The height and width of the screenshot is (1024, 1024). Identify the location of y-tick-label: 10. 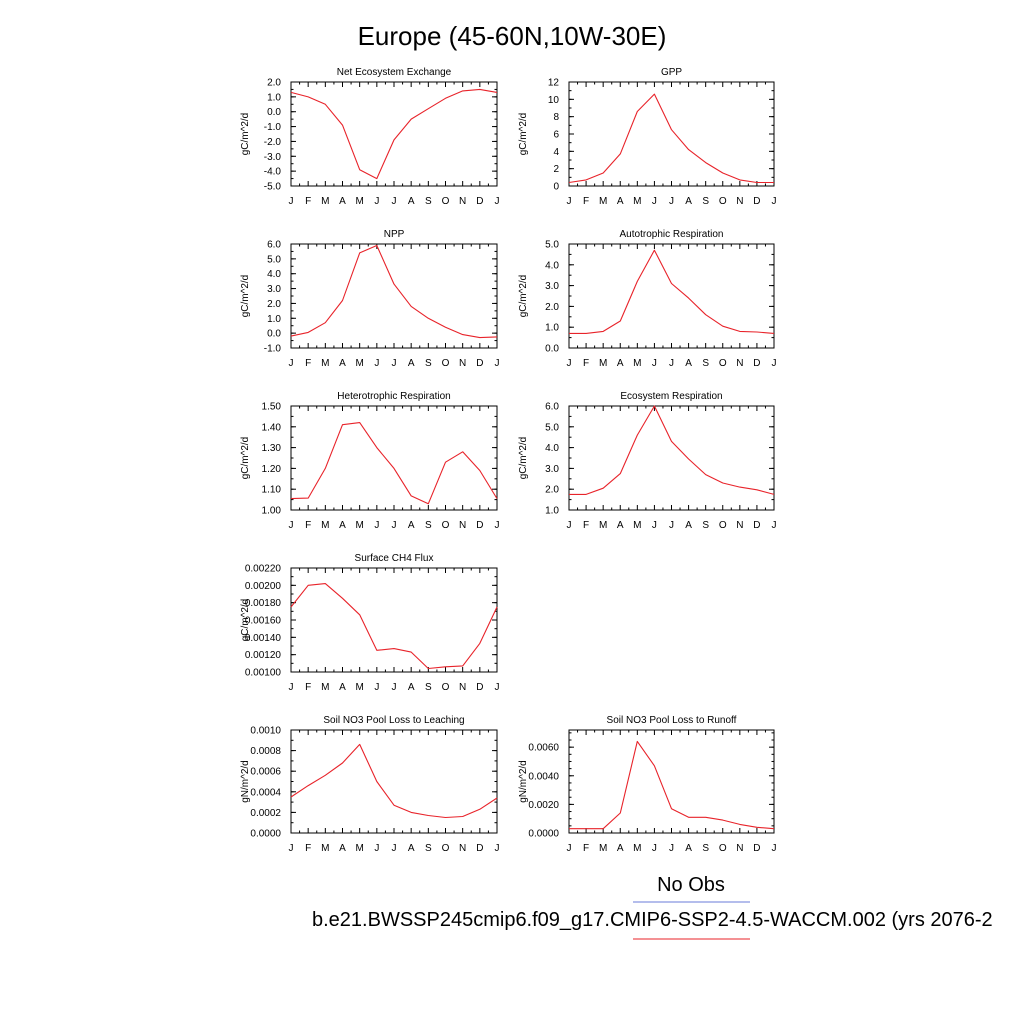
(554, 100).